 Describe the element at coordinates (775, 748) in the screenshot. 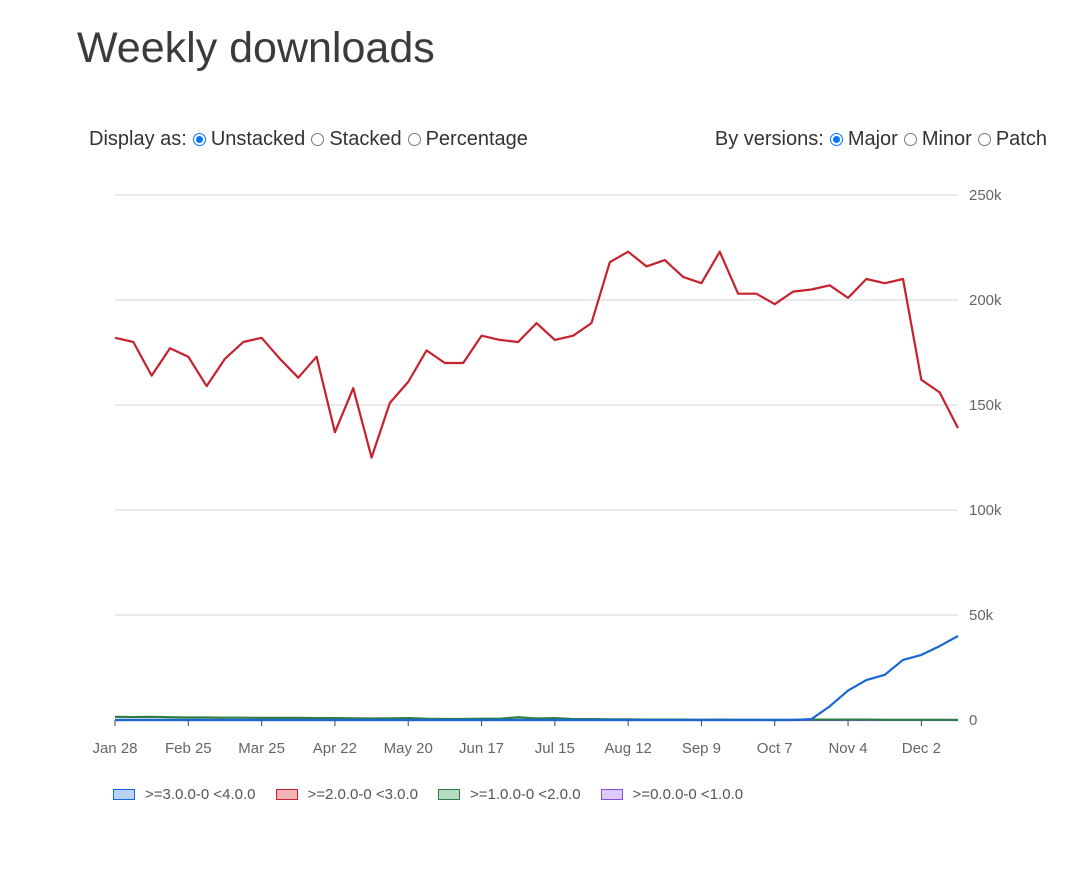

I see `x-tick-label: Oct 7` at that location.